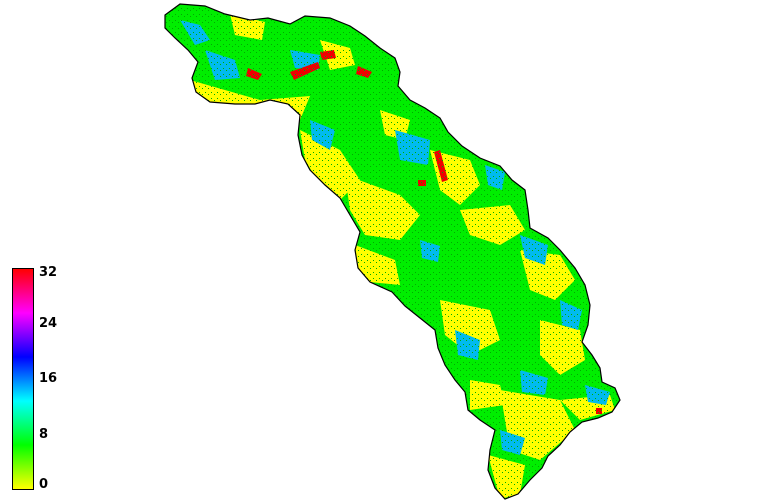 The height and width of the screenshot is (502, 782). I want to click on color-legend: 32 24 16 8 0, so click(42, 379).